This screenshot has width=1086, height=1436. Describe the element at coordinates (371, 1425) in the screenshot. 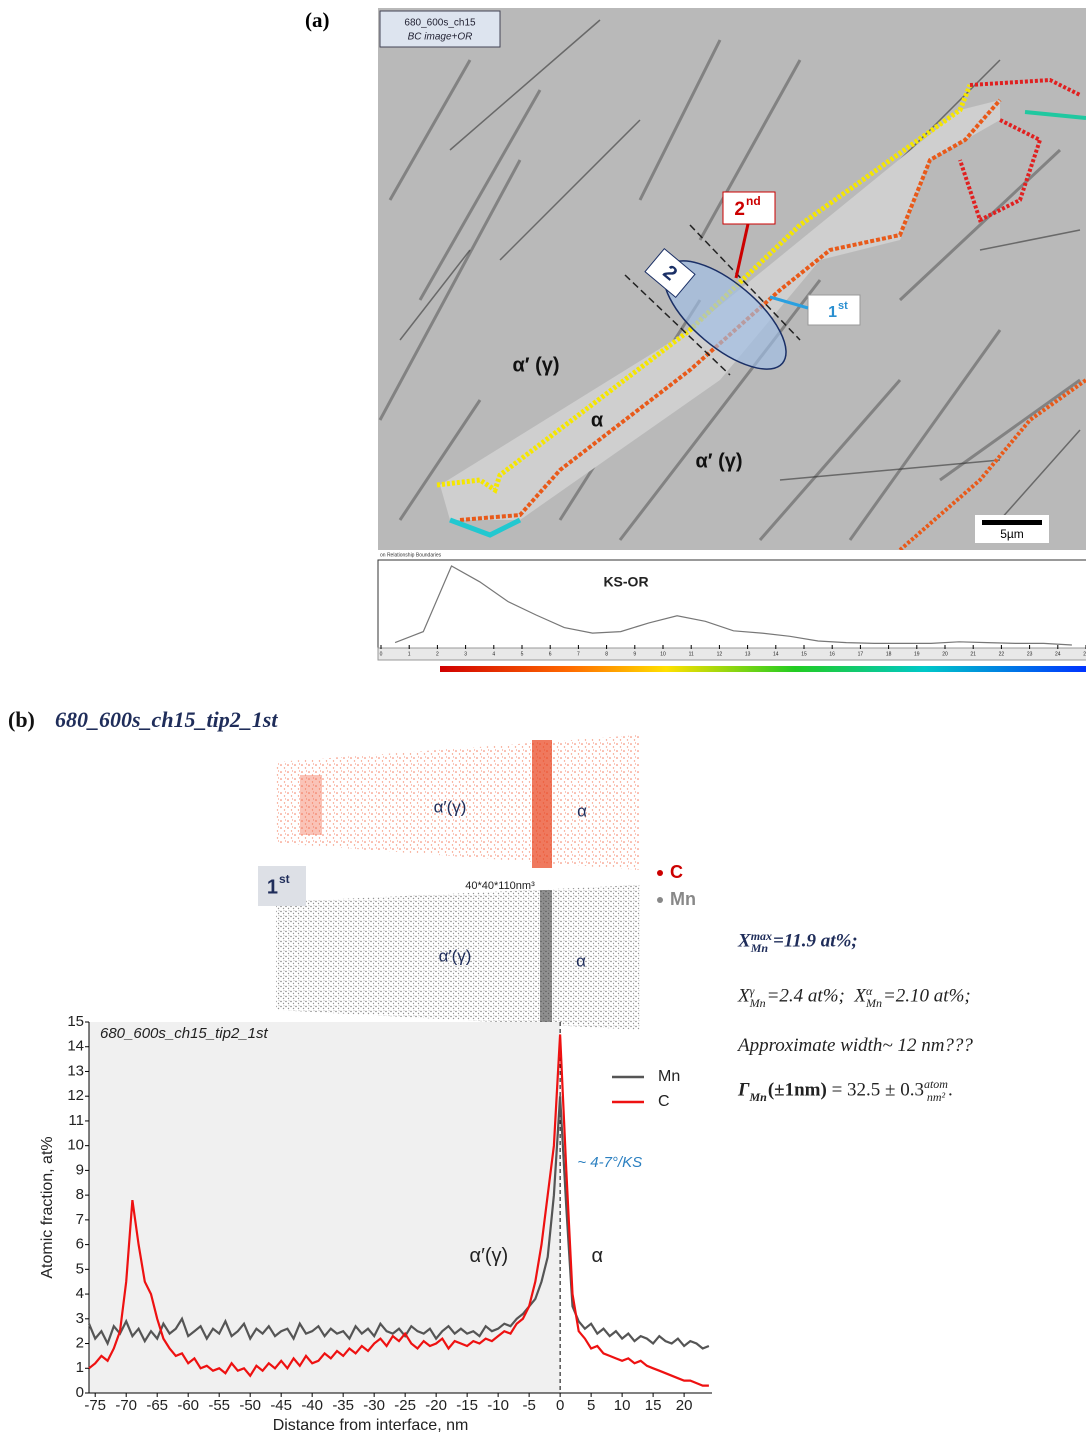

I see `x-axis-label: Distance from interface, nm` at that location.